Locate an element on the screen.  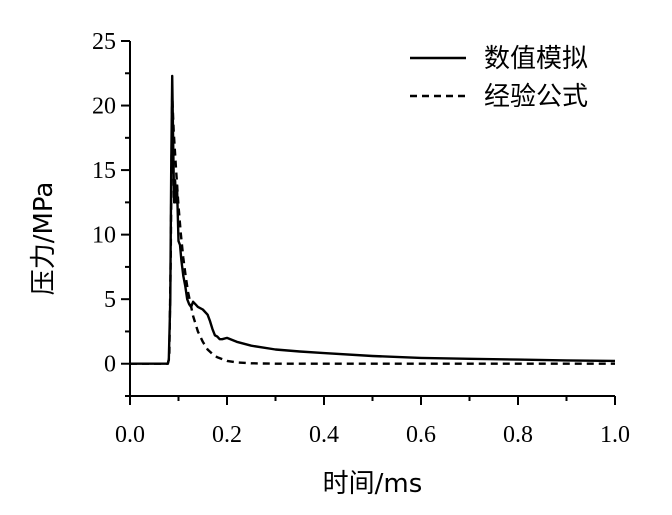
y-tick-label: 25 is located at coordinates (104, 42).